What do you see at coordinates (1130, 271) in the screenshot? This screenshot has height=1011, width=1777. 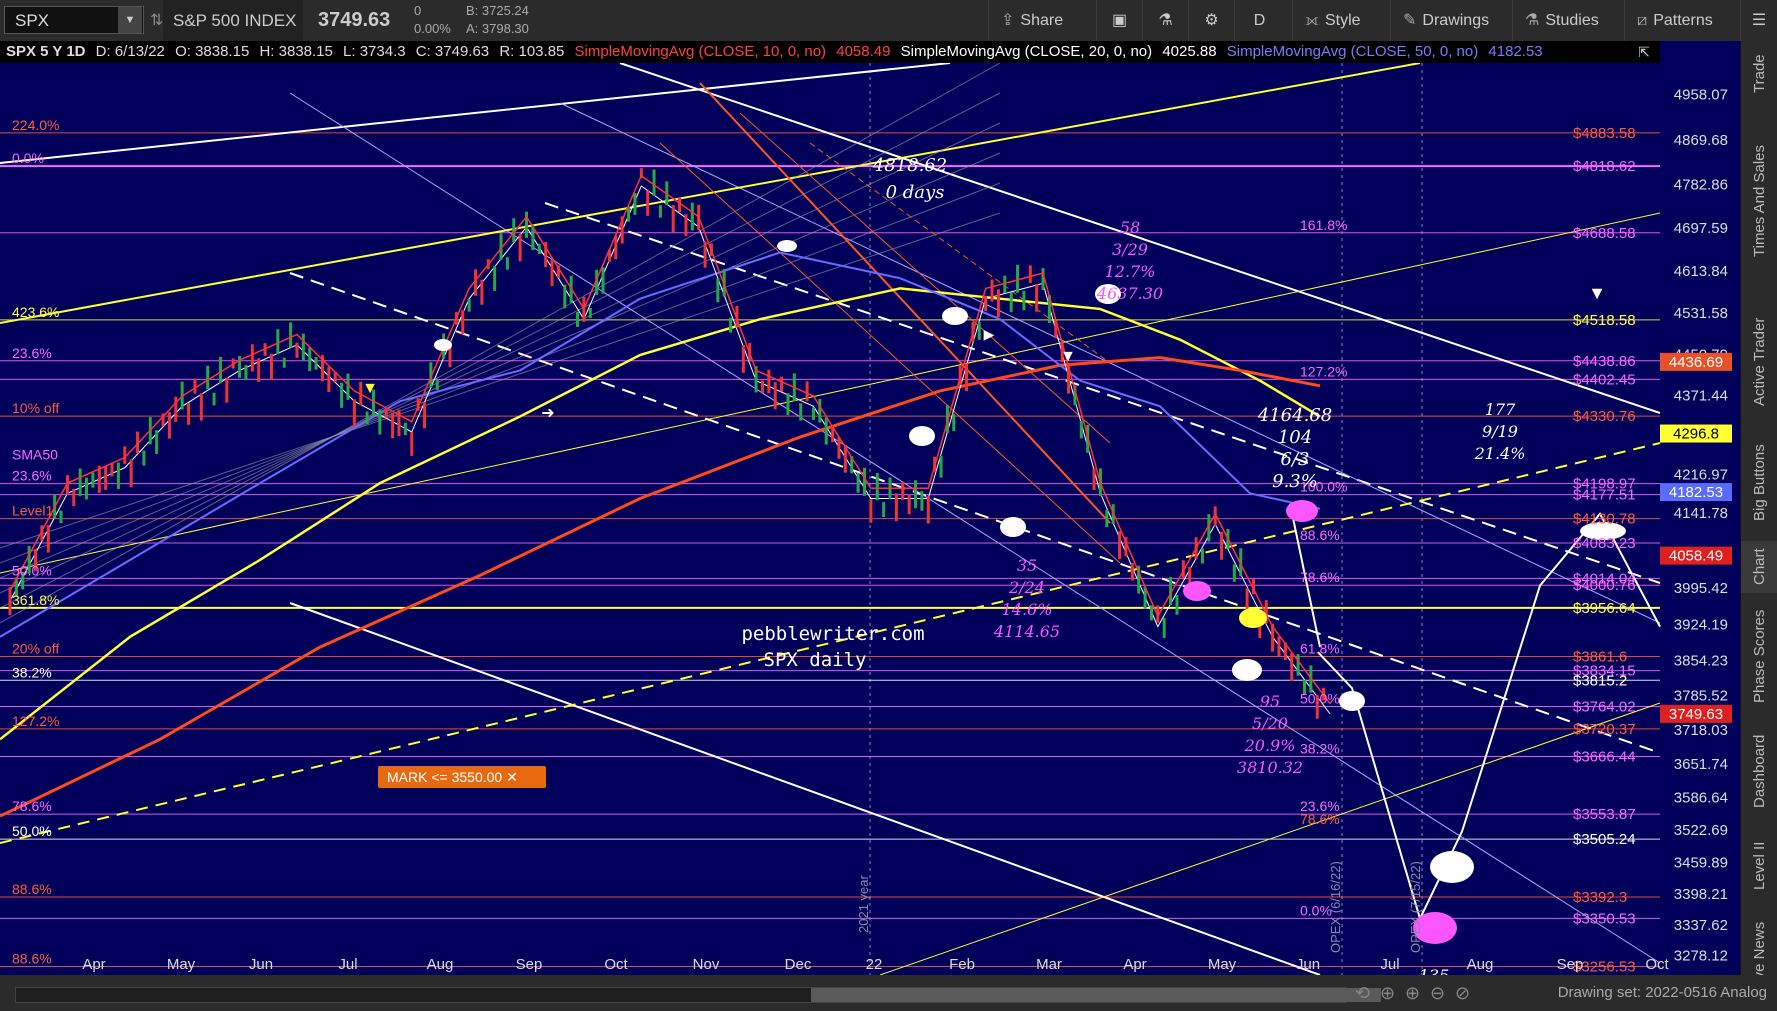 I see `annotation-1-line-2: 12.7%` at bounding box center [1130, 271].